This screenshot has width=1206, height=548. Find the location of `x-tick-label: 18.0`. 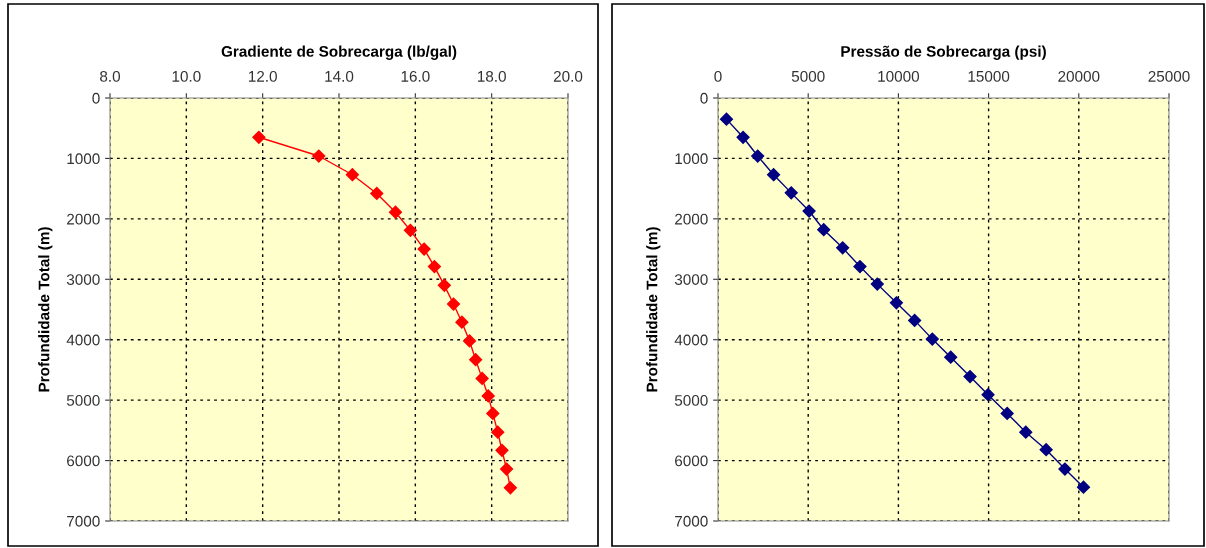

x-tick-label: 18.0 is located at coordinates (491, 76).